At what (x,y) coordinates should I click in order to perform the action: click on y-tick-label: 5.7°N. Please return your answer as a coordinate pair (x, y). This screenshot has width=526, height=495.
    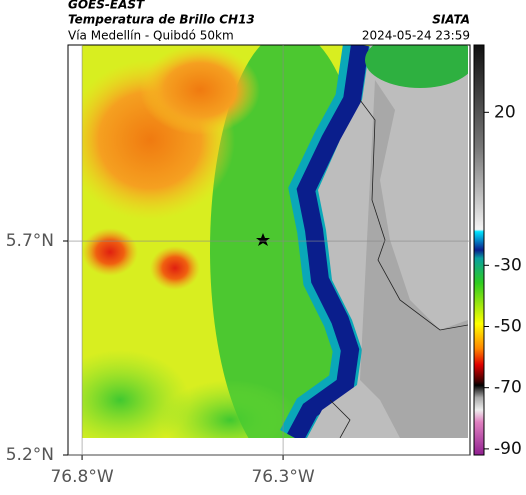
    Looking at the image, I should click on (30, 241).